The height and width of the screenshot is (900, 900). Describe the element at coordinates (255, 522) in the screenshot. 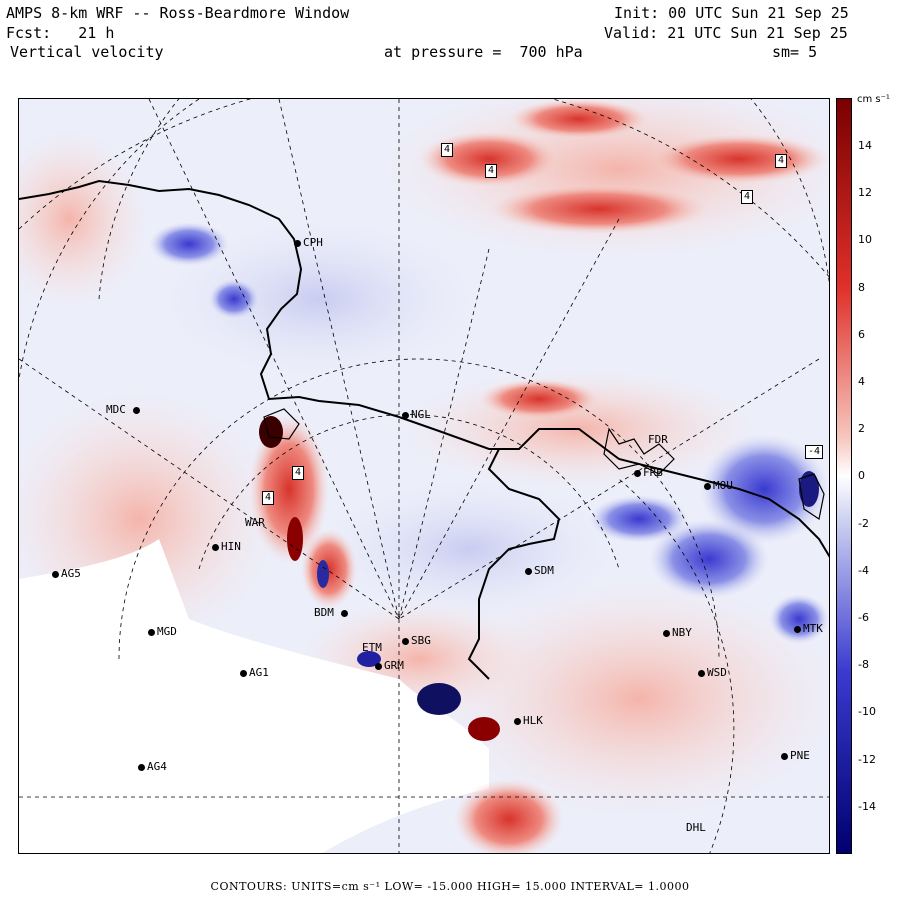

I see `station-war: WAR` at that location.